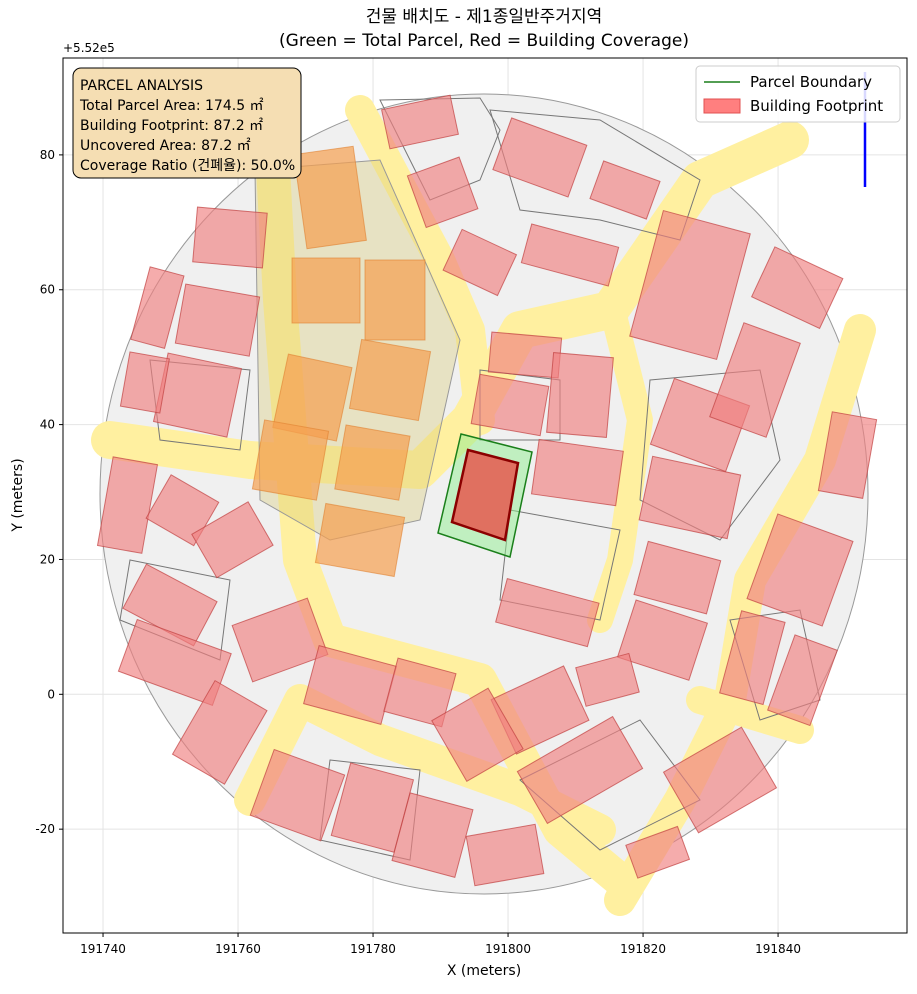  What do you see at coordinates (45, 829) in the screenshot?
I see `y-tick-label: -20` at bounding box center [45, 829].